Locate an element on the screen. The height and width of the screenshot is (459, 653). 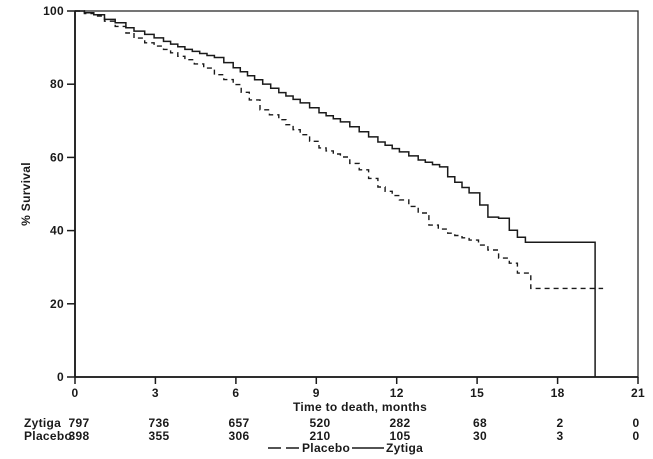
risk-count: 520 is located at coordinates (320, 423).